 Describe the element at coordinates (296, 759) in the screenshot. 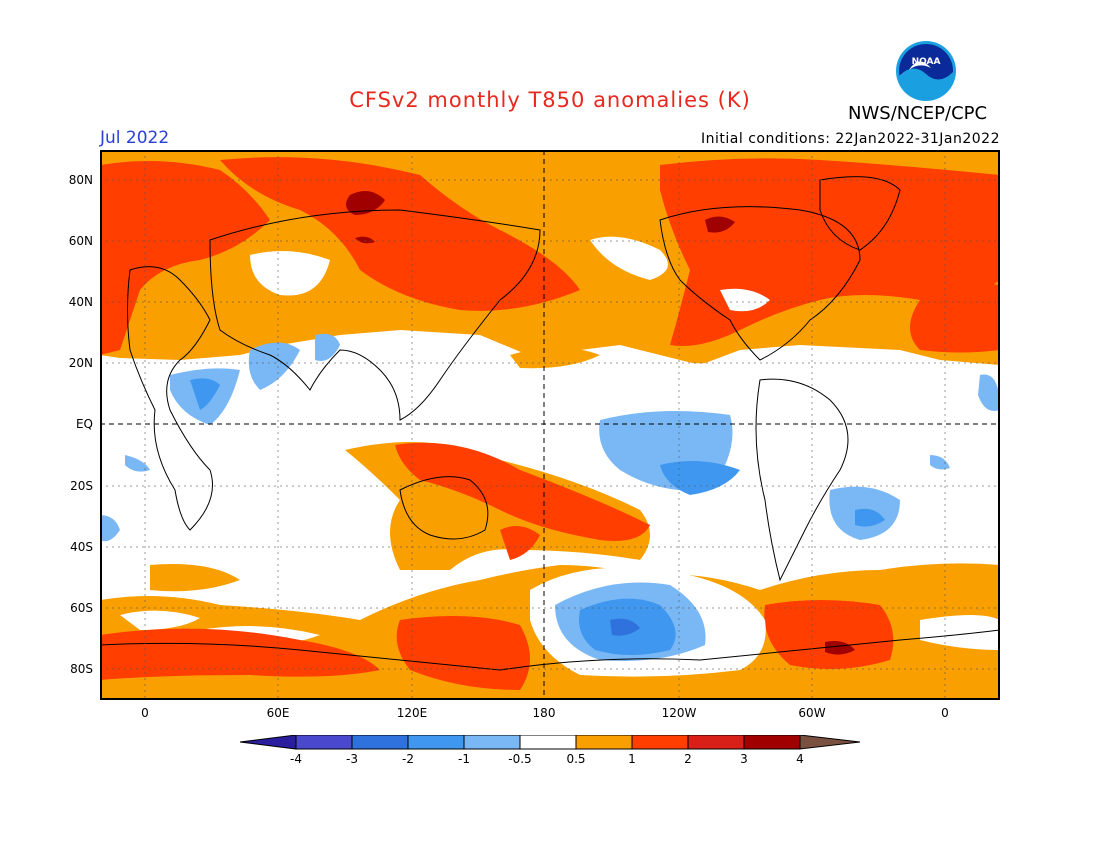

I see `colorbar-label: -4` at that location.